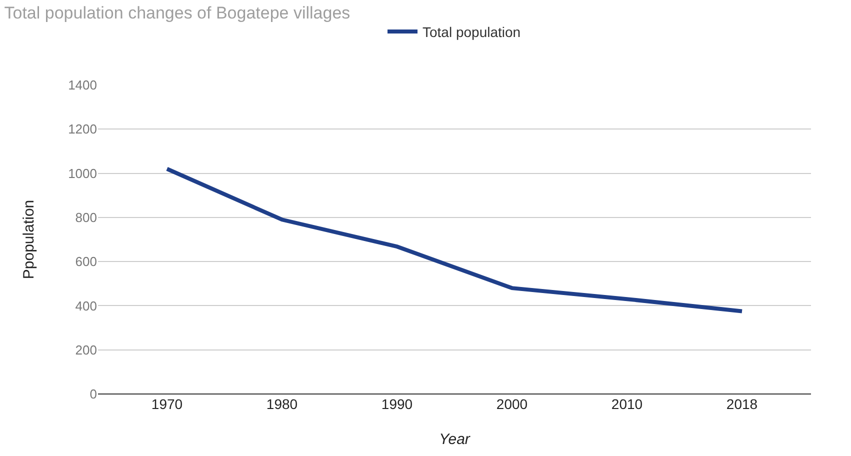 The width and height of the screenshot is (851, 456). What do you see at coordinates (512, 404) in the screenshot?
I see `x-tick-label: 2000` at bounding box center [512, 404].